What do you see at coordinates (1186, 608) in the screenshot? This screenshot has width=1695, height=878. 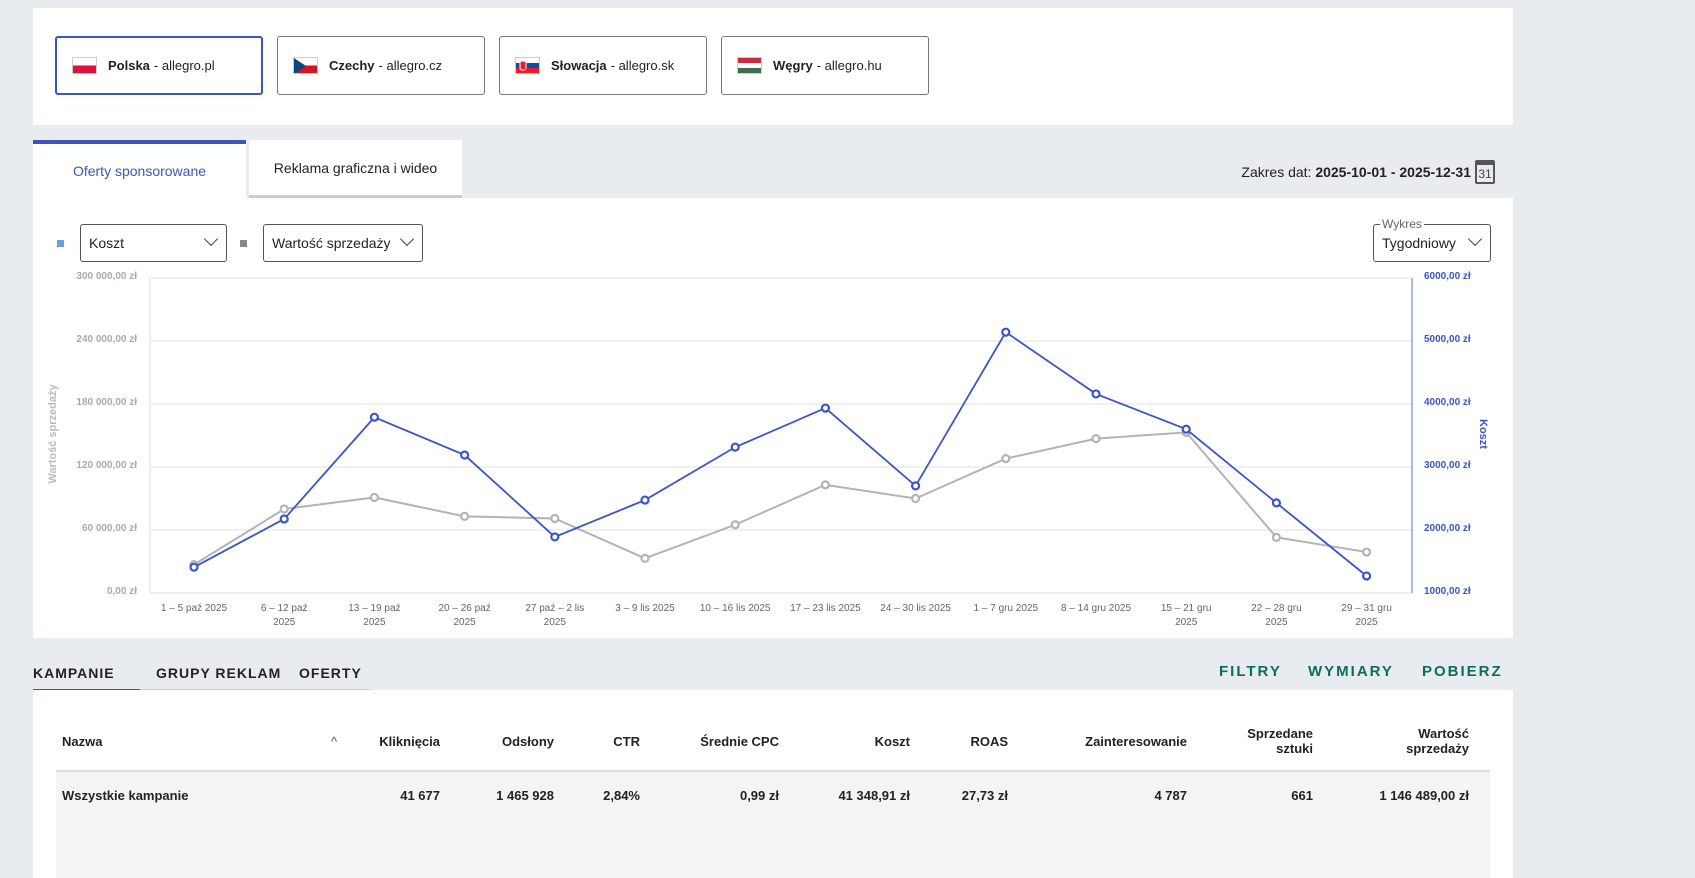 I see `x-tick-label: 15 – 21 gru` at bounding box center [1186, 608].